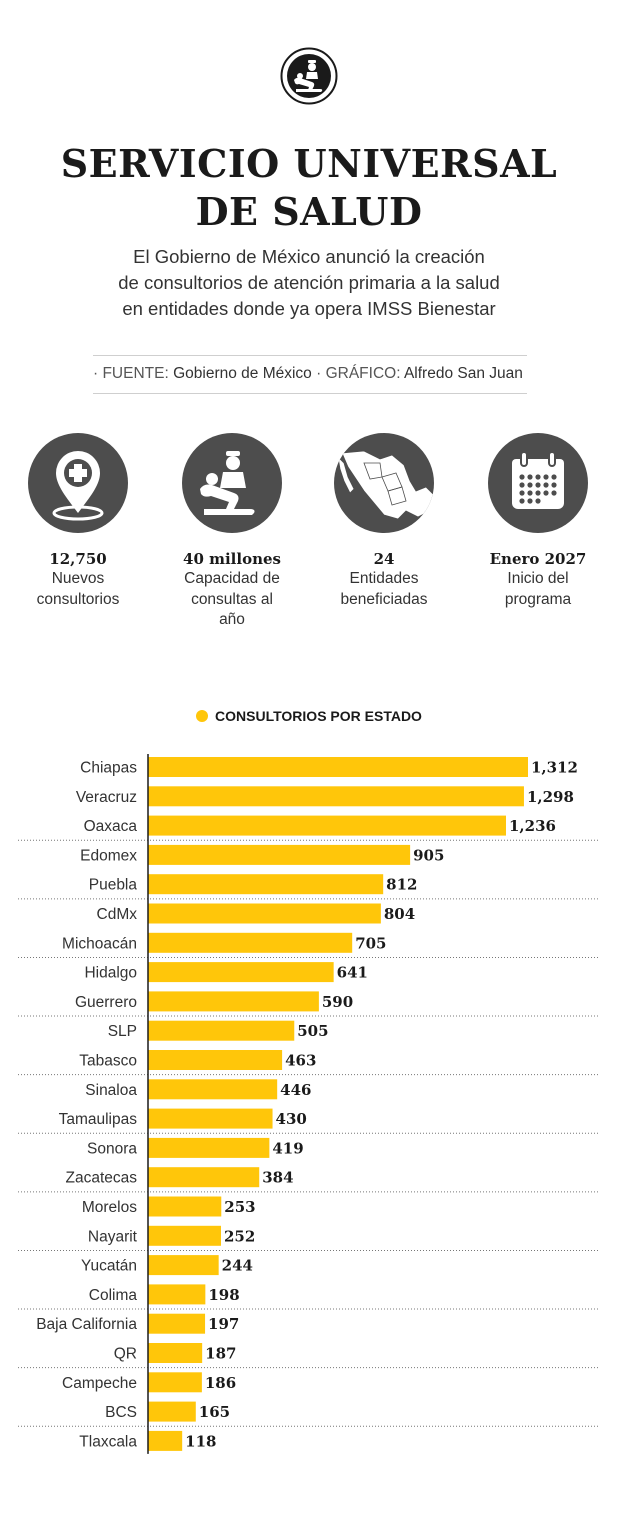 The width and height of the screenshot is (618, 1518). Describe the element at coordinates (111, 1090) in the screenshot. I see `category-label: Sinaloa` at that location.